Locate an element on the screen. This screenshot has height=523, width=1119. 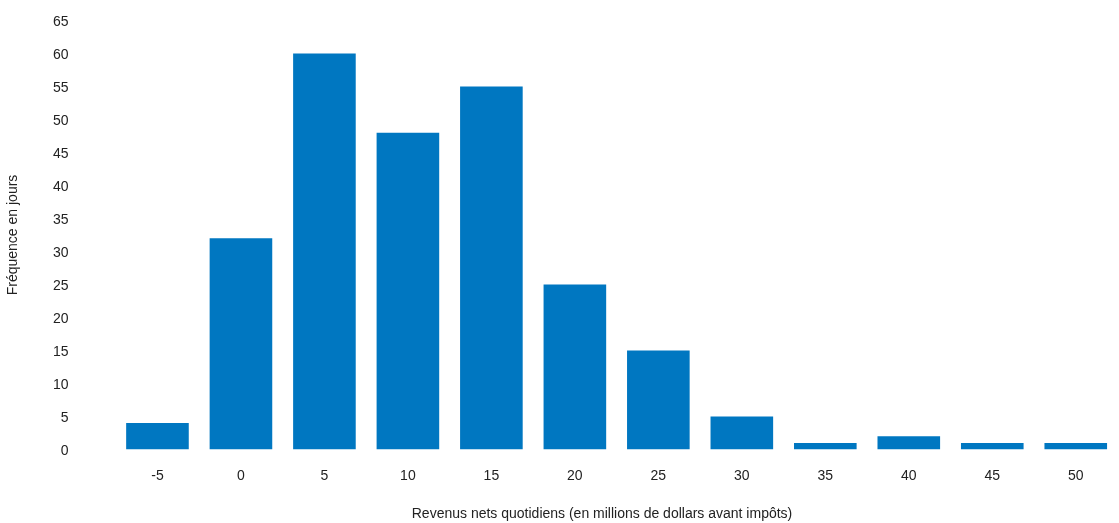
x-axis-title: Revenus nets quotidiens (en millions de dollars avant impôts) is located at coordinates (602, 512).